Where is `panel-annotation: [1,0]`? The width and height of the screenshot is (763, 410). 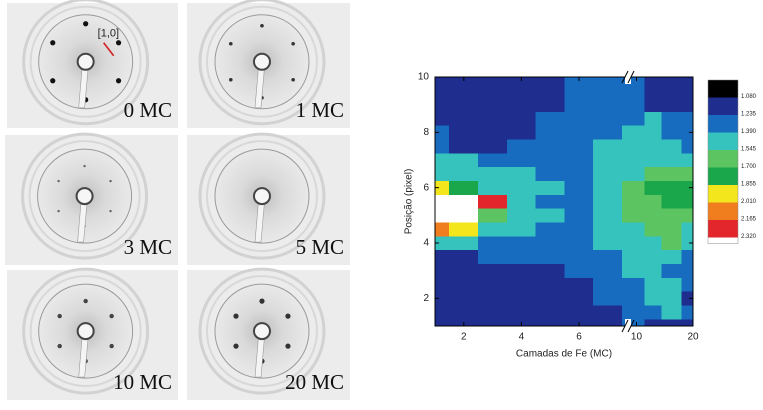 panel-annotation: [1,0] is located at coordinates (108, 34).